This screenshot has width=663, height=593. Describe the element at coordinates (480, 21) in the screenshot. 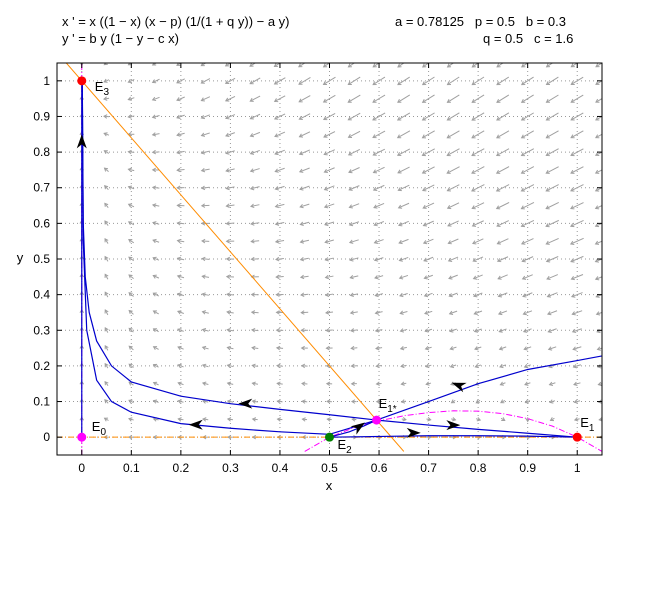

I see `parameters-row-1: a = 0.78125 p = 0.5 b = 0.3` at that location.